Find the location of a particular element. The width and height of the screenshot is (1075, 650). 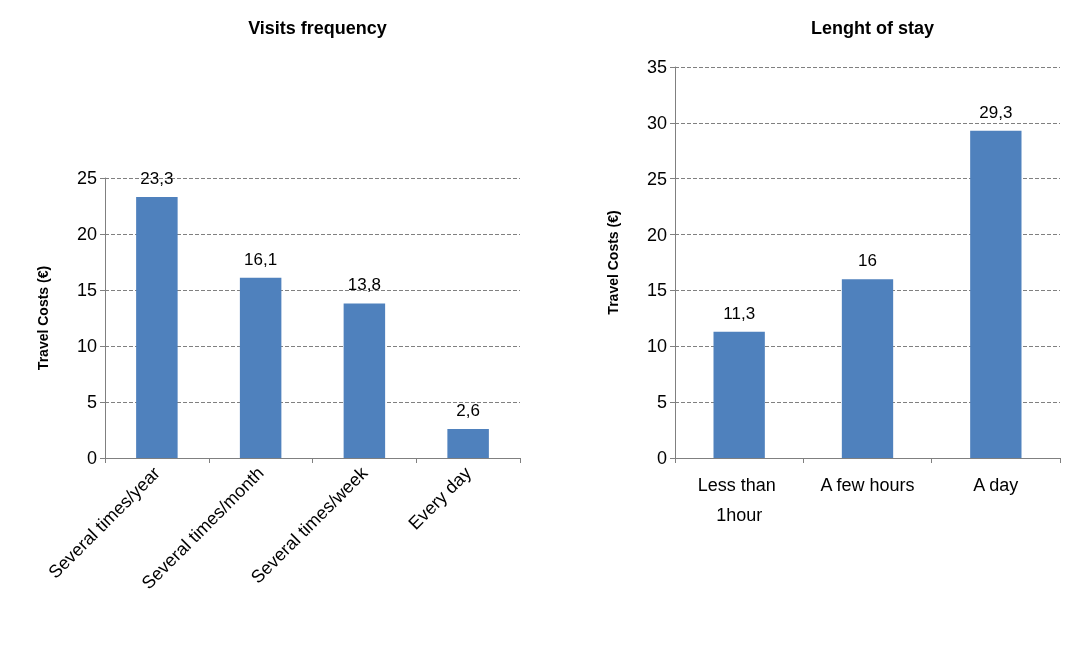

data-label: 13,8 is located at coordinates (364, 285).